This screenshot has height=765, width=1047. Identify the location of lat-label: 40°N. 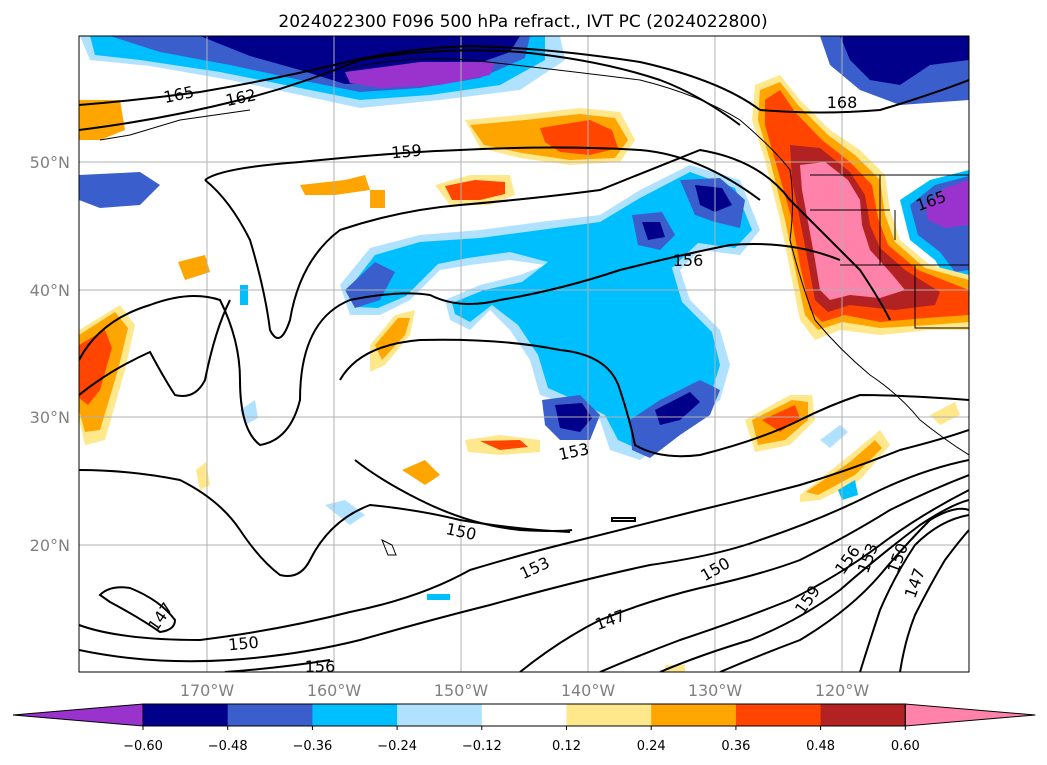
(50, 290).